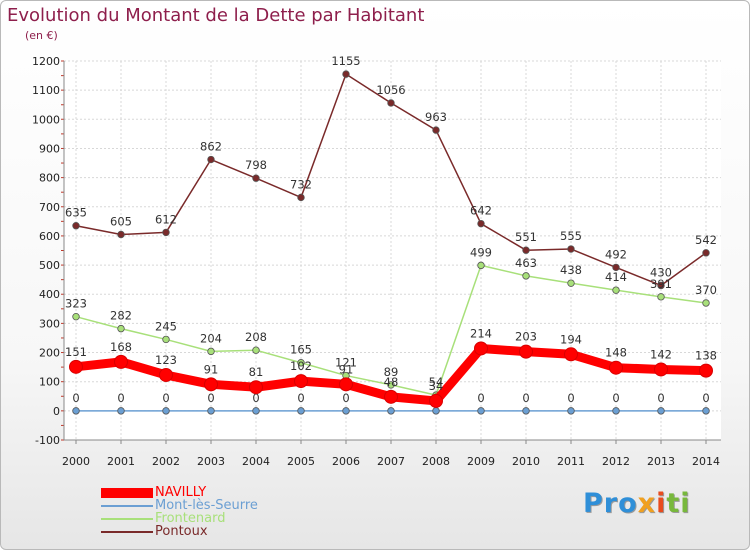 The image size is (750, 550). Describe the element at coordinates (49, 294) in the screenshot. I see `y-tick-label: 400` at that location.